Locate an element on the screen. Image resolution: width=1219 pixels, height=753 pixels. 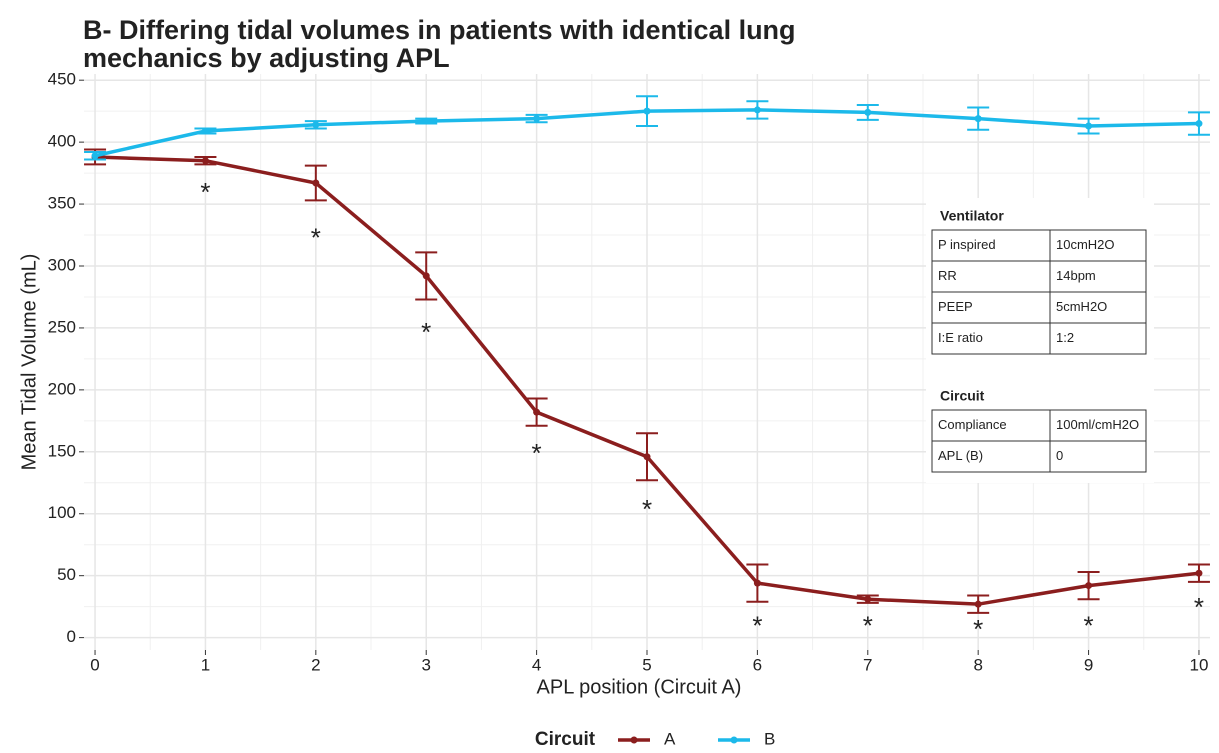
y-tick-label: 150 is located at coordinates (62, 450).